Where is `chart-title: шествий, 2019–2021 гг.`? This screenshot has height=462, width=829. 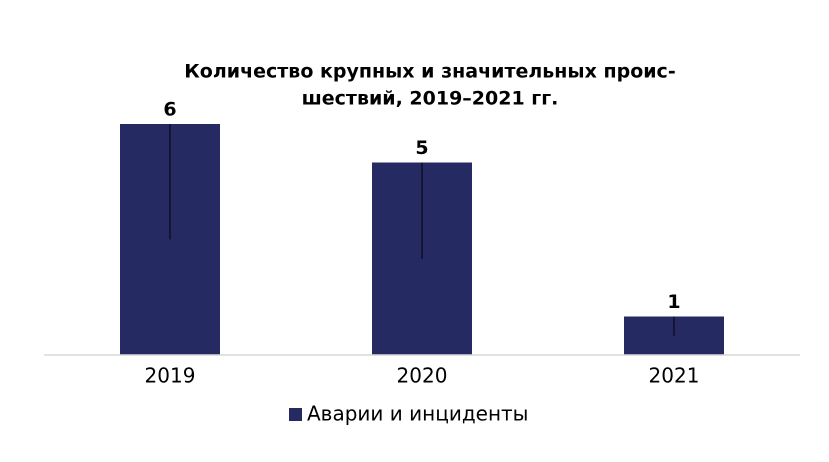
chart-title: шествий, 2019–2021 гг. is located at coordinates (430, 99).